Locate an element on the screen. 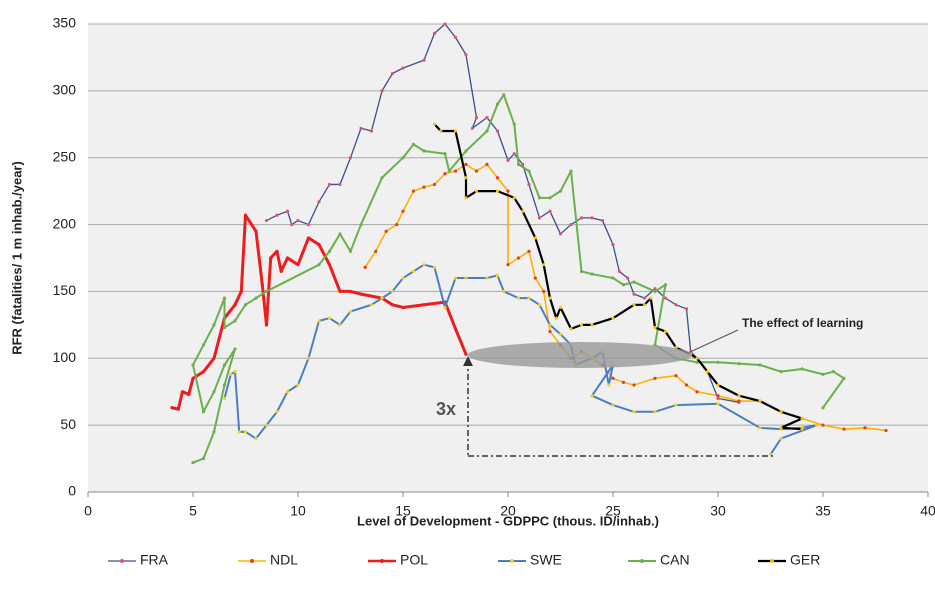  x-tick-label: 0 is located at coordinates (88, 511).